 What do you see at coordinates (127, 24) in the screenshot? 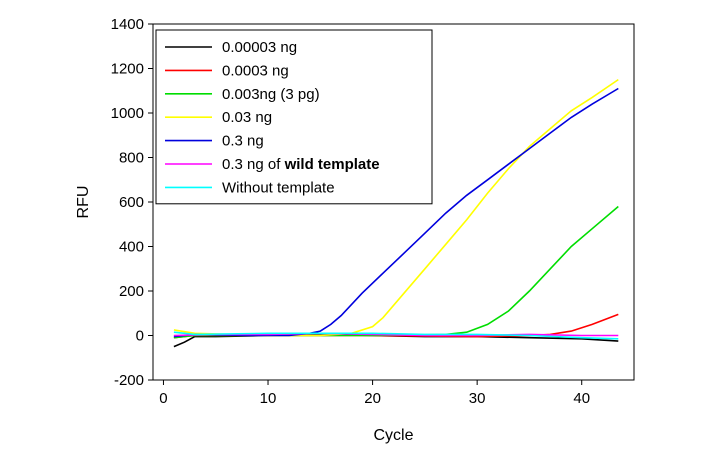
I see `y-tick-label: 1400` at bounding box center [127, 24].